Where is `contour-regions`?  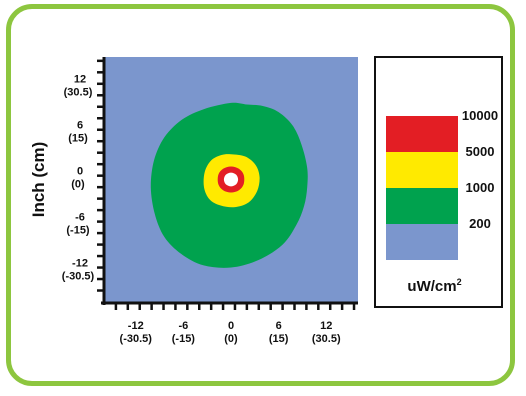 contour-regions is located at coordinates (229, 185).